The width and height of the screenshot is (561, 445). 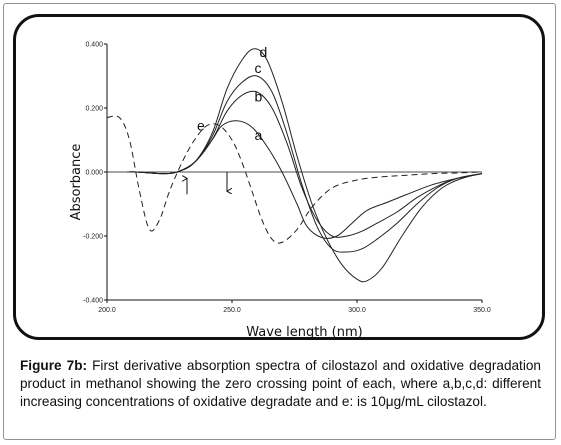 What do you see at coordinates (94, 45) in the screenshot?
I see `y-tick-label: 0.400` at bounding box center [94, 45].